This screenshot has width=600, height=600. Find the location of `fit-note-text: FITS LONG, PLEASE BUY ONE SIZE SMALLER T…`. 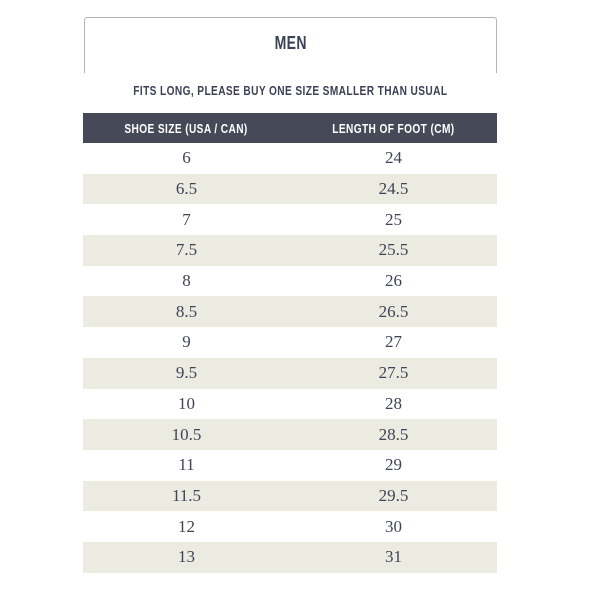

fit-note-text: FITS LONG, PLEASE BUY ONE SIZE SMALLER T… is located at coordinates (290, 90).